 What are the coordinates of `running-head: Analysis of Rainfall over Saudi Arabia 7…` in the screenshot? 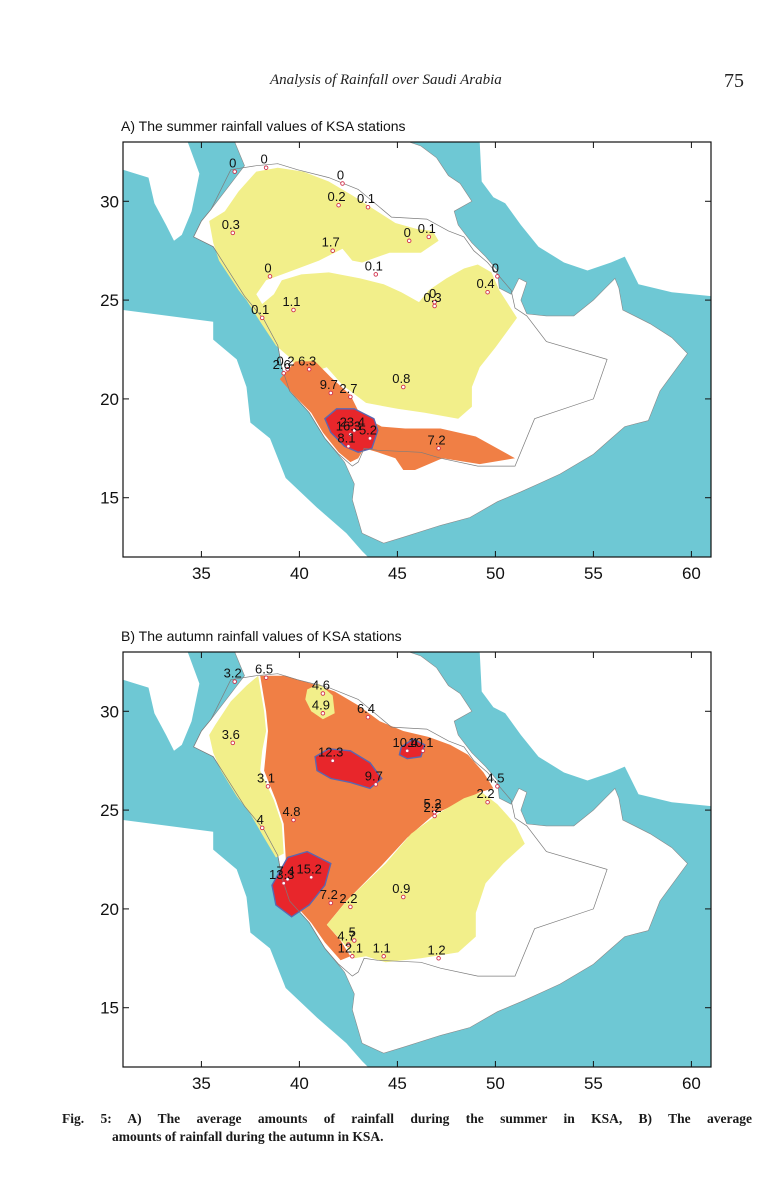 It's located at (379, 82).